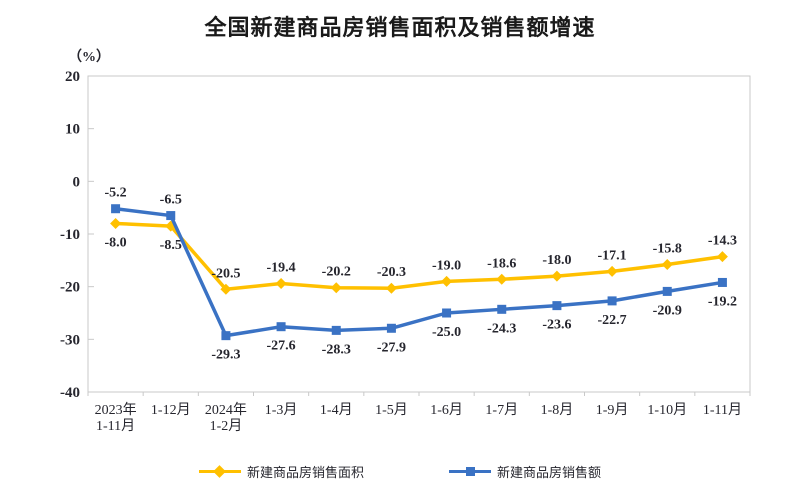 The width and height of the screenshot is (800, 500). Describe the element at coordinates (70, 288) in the screenshot. I see `y-axis-tick-label: -20` at that location.